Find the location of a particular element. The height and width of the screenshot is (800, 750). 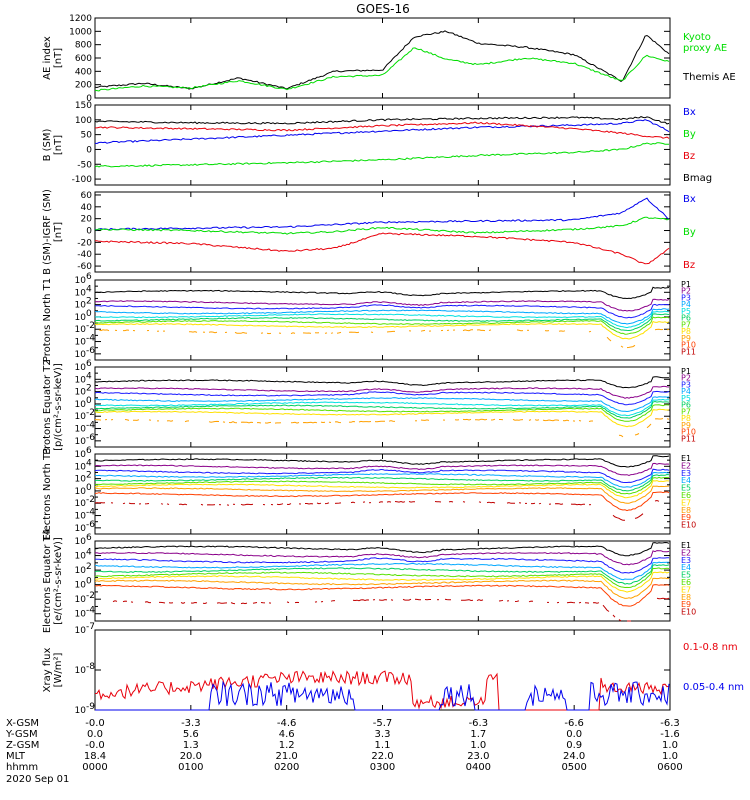

panel-7-ytick-exp: 6 is located at coordinates (89, 538).